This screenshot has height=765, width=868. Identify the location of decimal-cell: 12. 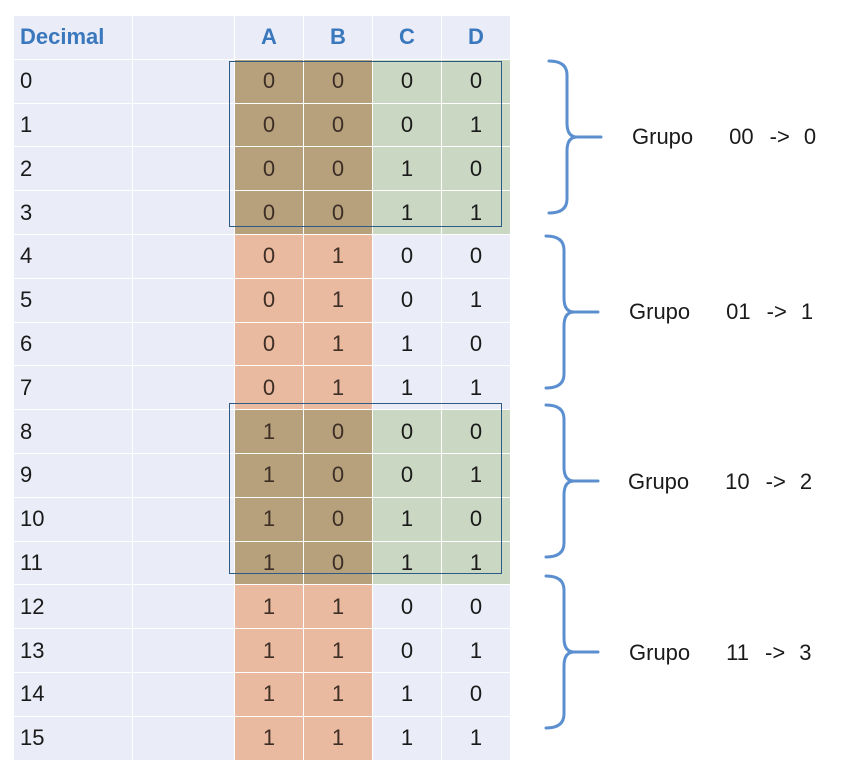
(73, 607).